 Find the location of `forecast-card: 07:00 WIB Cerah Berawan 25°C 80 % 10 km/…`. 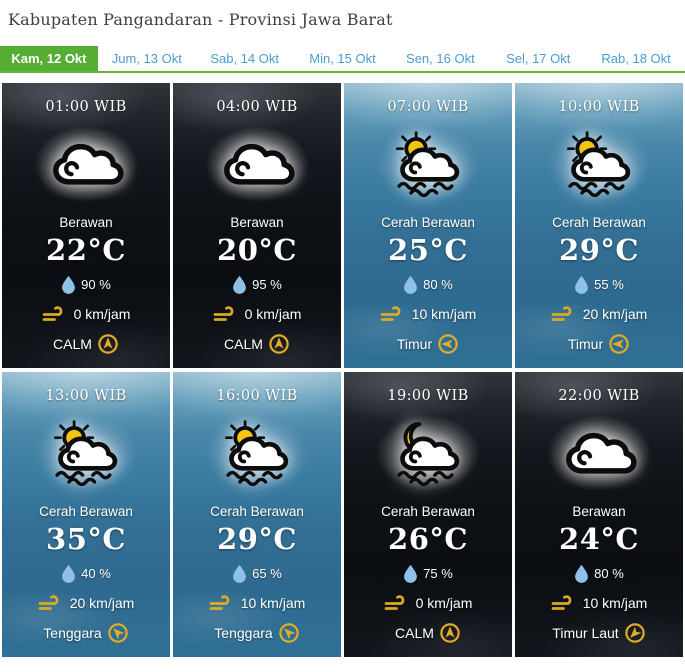

forecast-card: 07:00 WIB Cerah Berawan 25°C 80 % 10 km/… is located at coordinates (428, 225).